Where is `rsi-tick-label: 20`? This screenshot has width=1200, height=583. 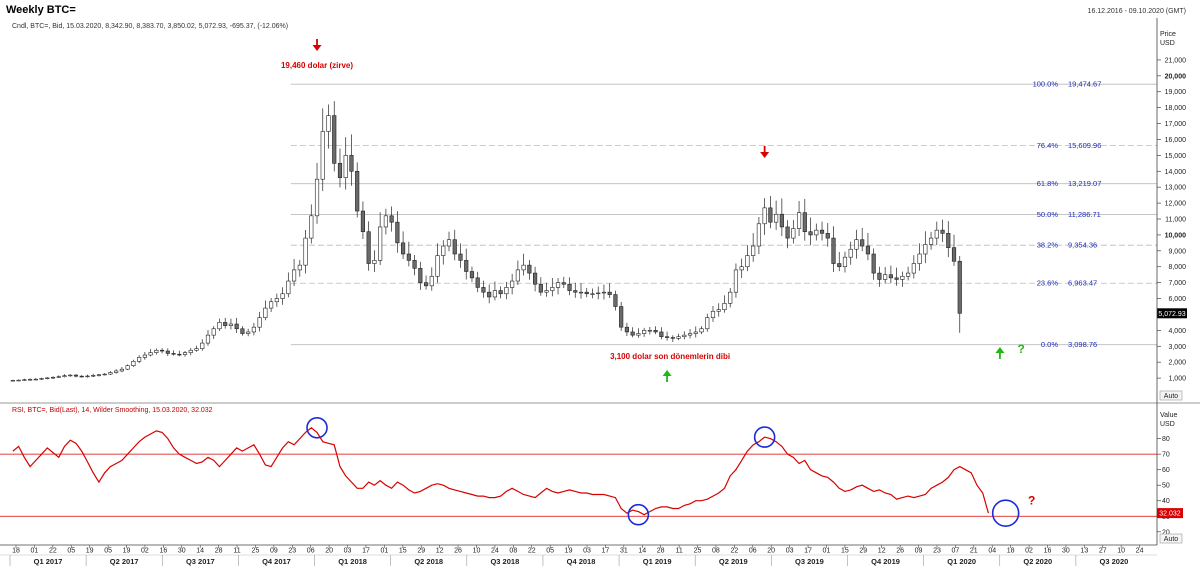
rsi-tick-label: 20 is located at coordinates (1166, 532).